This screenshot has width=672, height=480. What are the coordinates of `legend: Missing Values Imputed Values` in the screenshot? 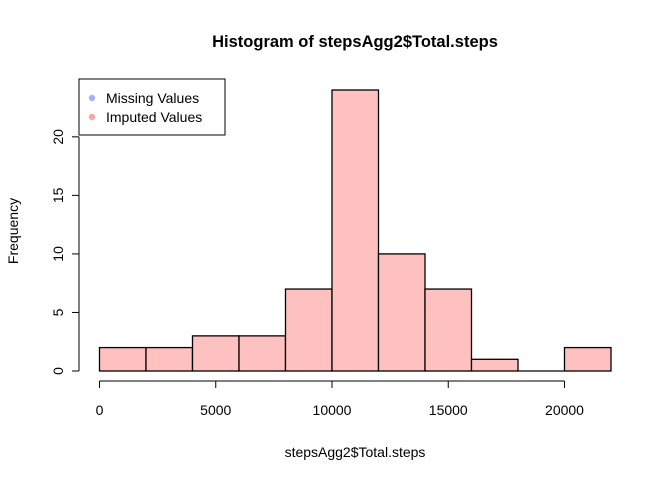 It's located at (152, 107).